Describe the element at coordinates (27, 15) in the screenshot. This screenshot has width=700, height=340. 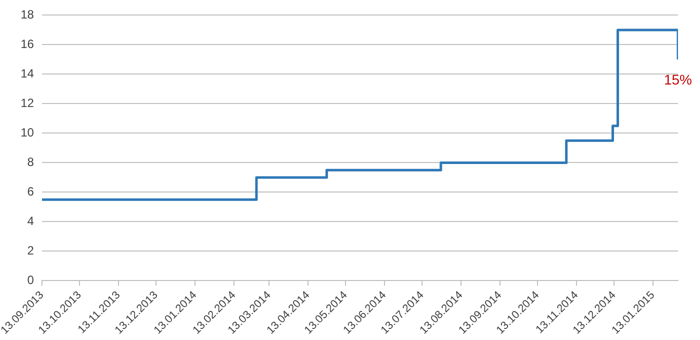
I see `y-tick-label: 18` at that location.